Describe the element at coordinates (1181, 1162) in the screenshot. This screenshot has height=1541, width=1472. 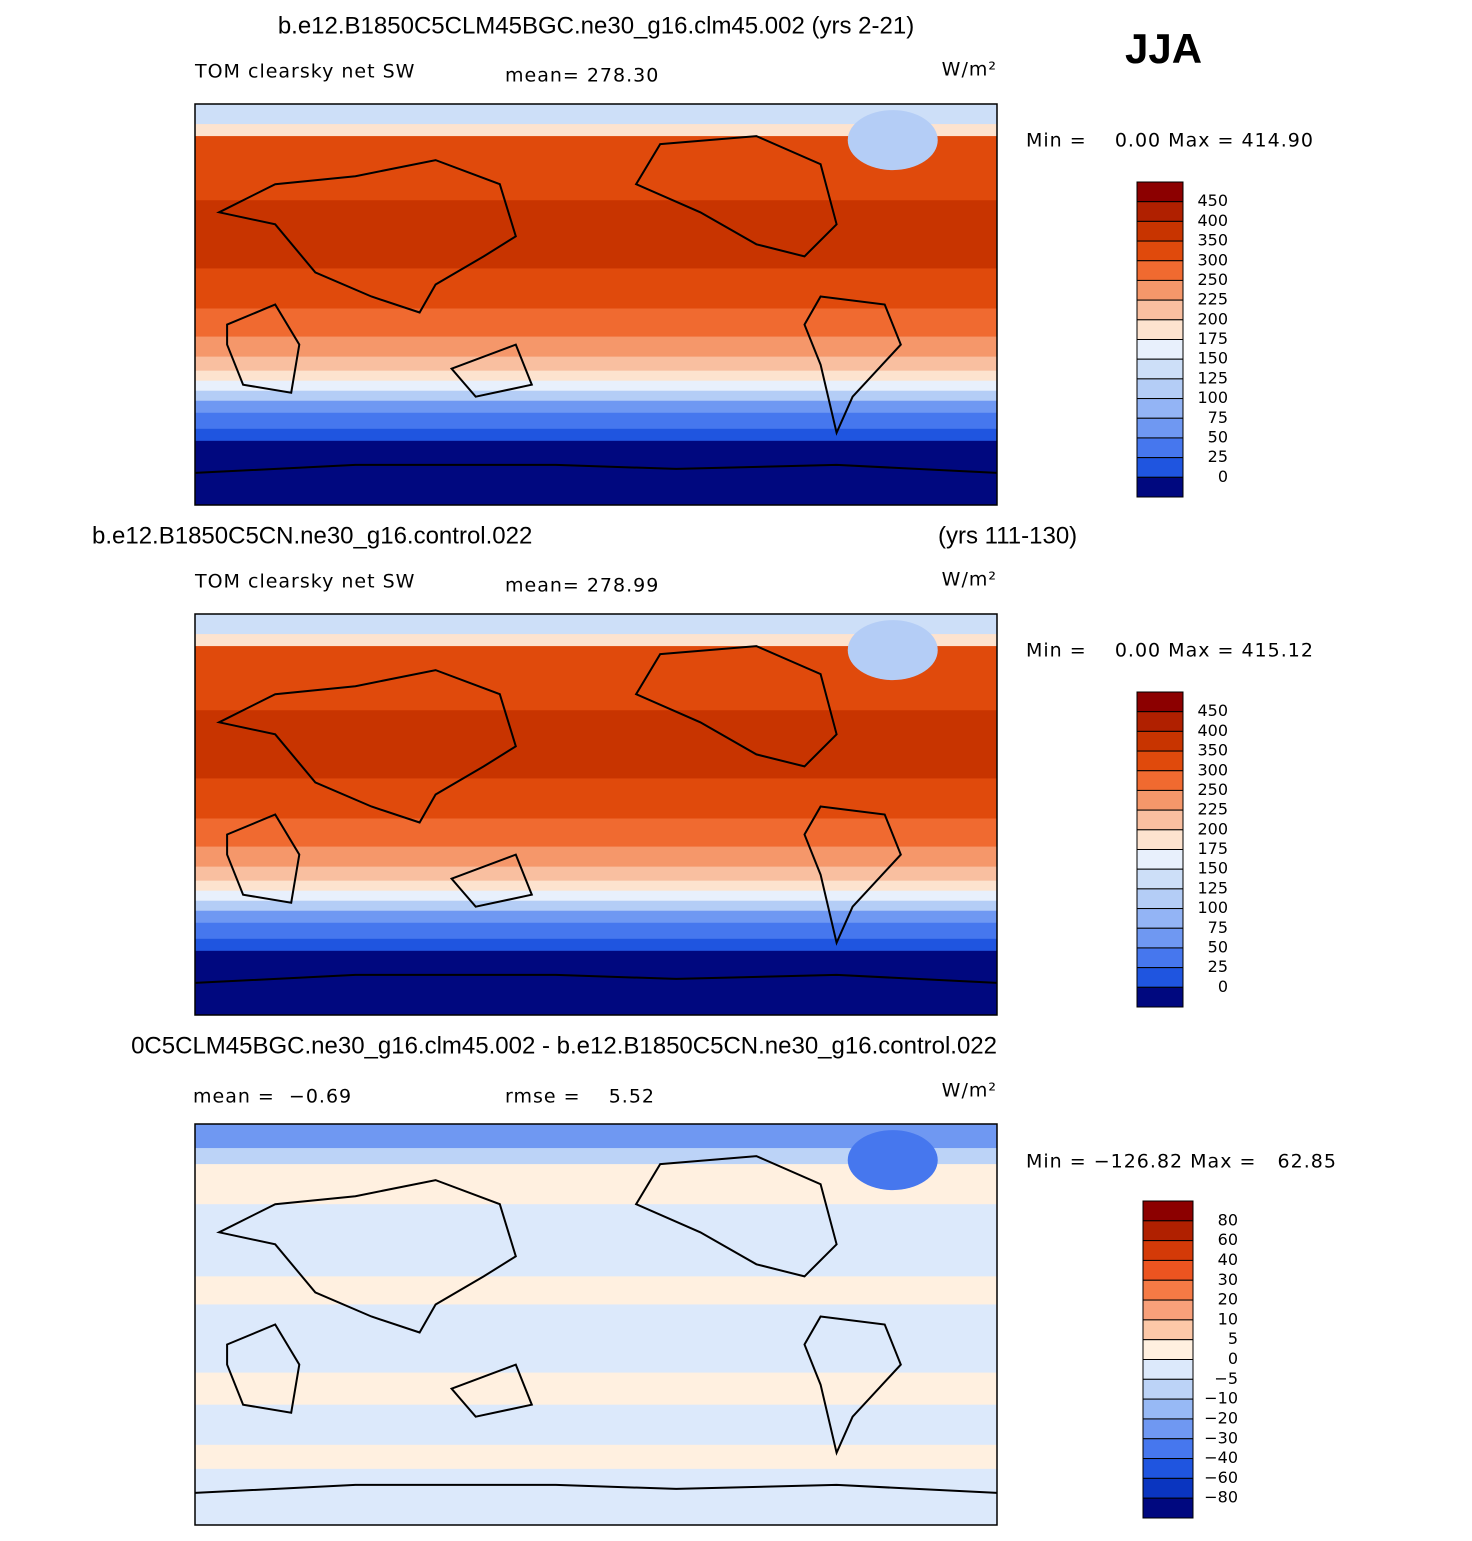
I see `min-max: Min = −126.82 Max = 62.85` at that location.